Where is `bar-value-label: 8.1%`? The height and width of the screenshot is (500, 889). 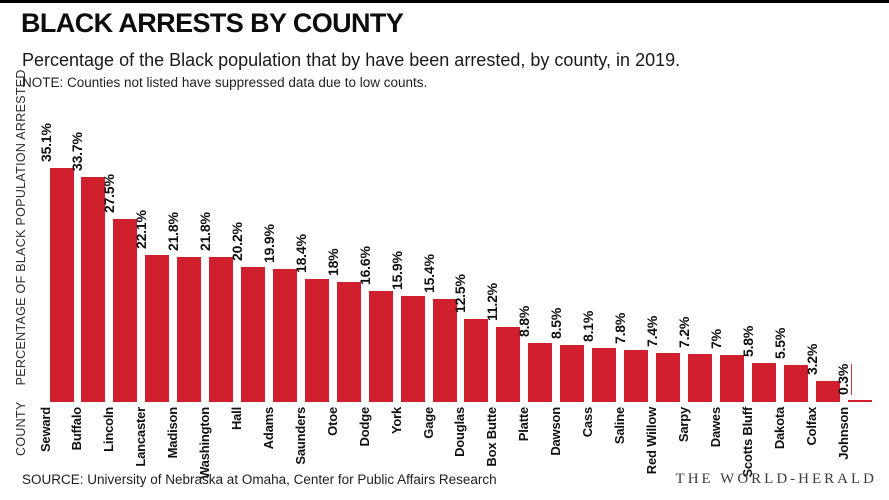 bar-value-label: 8.1% is located at coordinates (588, 326).